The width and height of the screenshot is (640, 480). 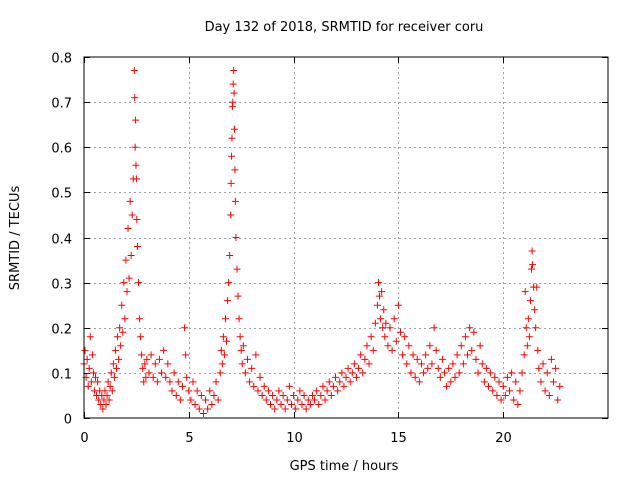 I want to click on y-tick-label: 0.8, so click(x=61, y=59).